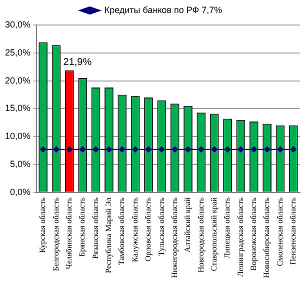  What do you see at coordinates (240, 237) in the screenshot?
I see `x-tick-label: Ленинградская область` at bounding box center [240, 237].